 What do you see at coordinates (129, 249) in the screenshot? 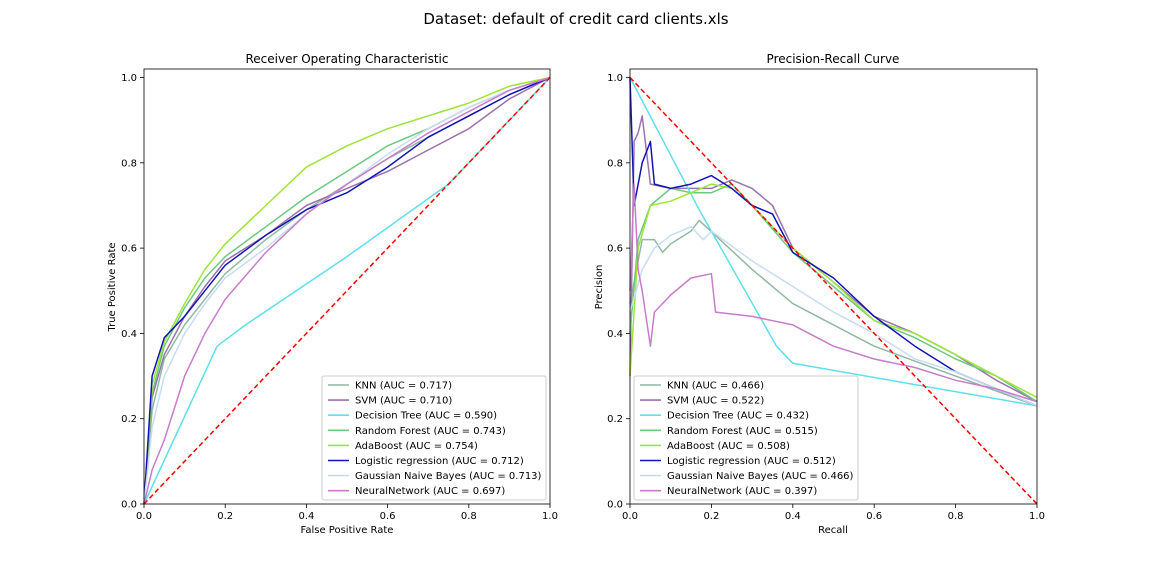
I see `roc-y-tick-label: 0.6` at bounding box center [129, 249].